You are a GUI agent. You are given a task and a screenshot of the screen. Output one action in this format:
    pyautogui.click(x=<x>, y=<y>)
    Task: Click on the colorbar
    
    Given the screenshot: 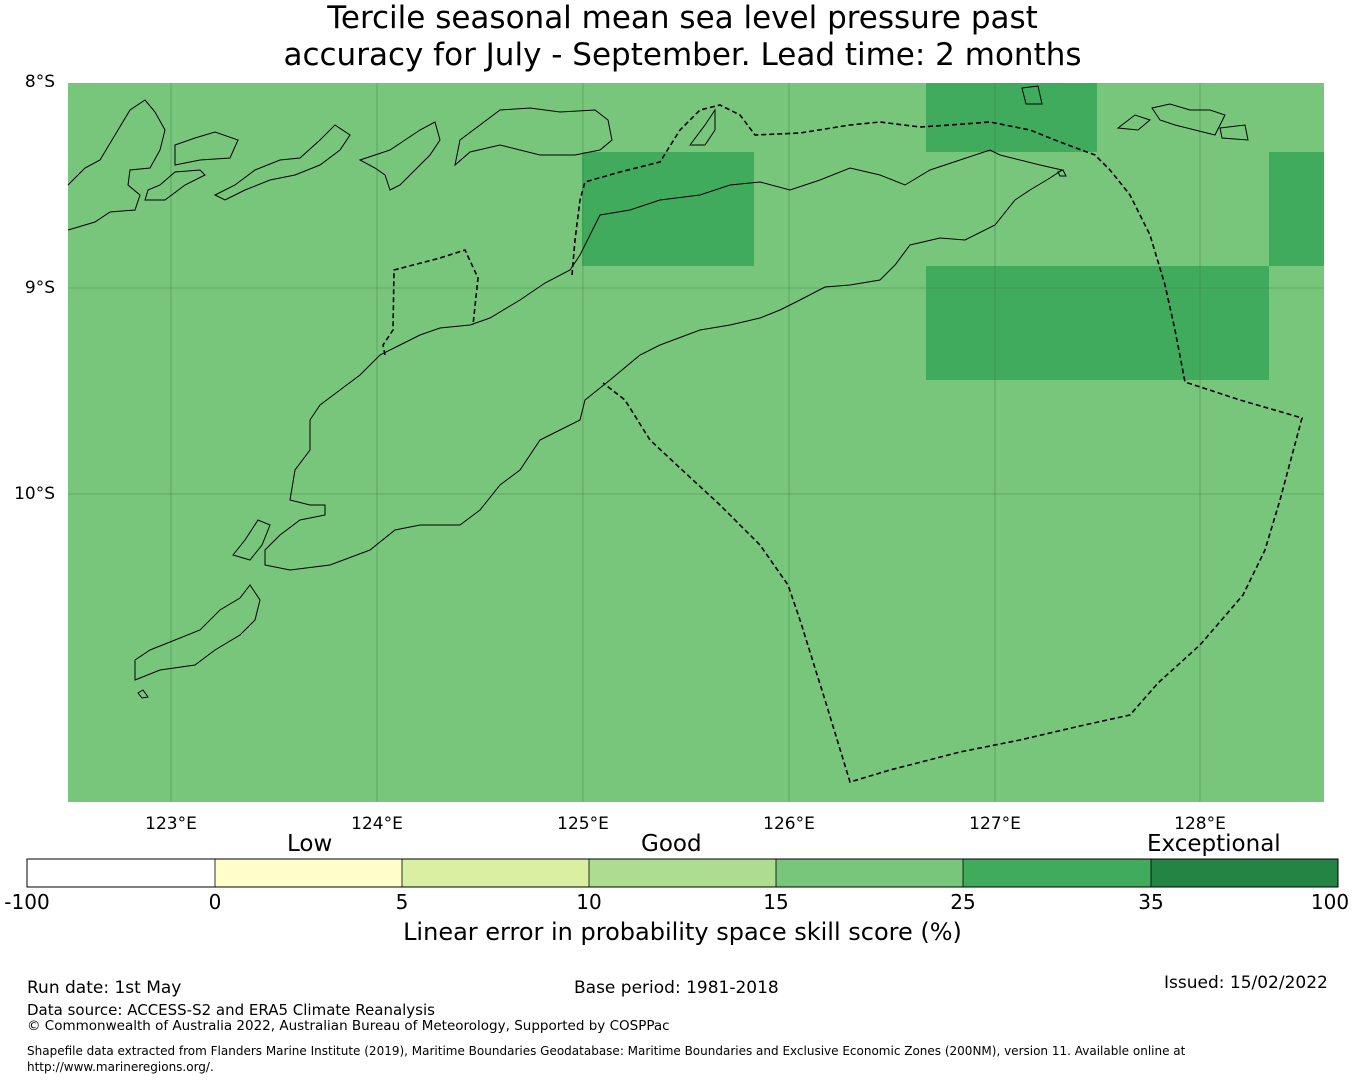 What is the action you would take?
    pyautogui.click(x=682, y=873)
    